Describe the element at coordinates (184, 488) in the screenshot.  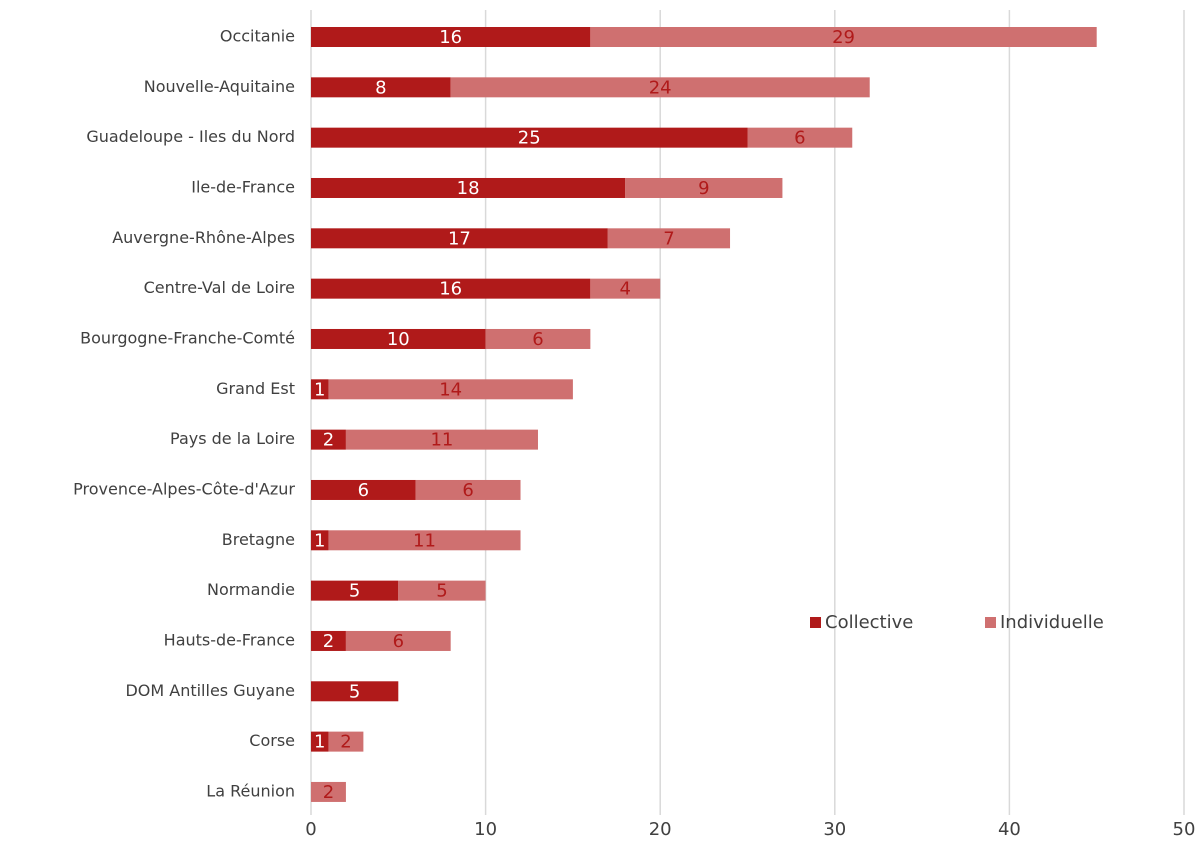
I see `y-tick-label: Provence-Alpes-Côte-d'Azur` at that location.